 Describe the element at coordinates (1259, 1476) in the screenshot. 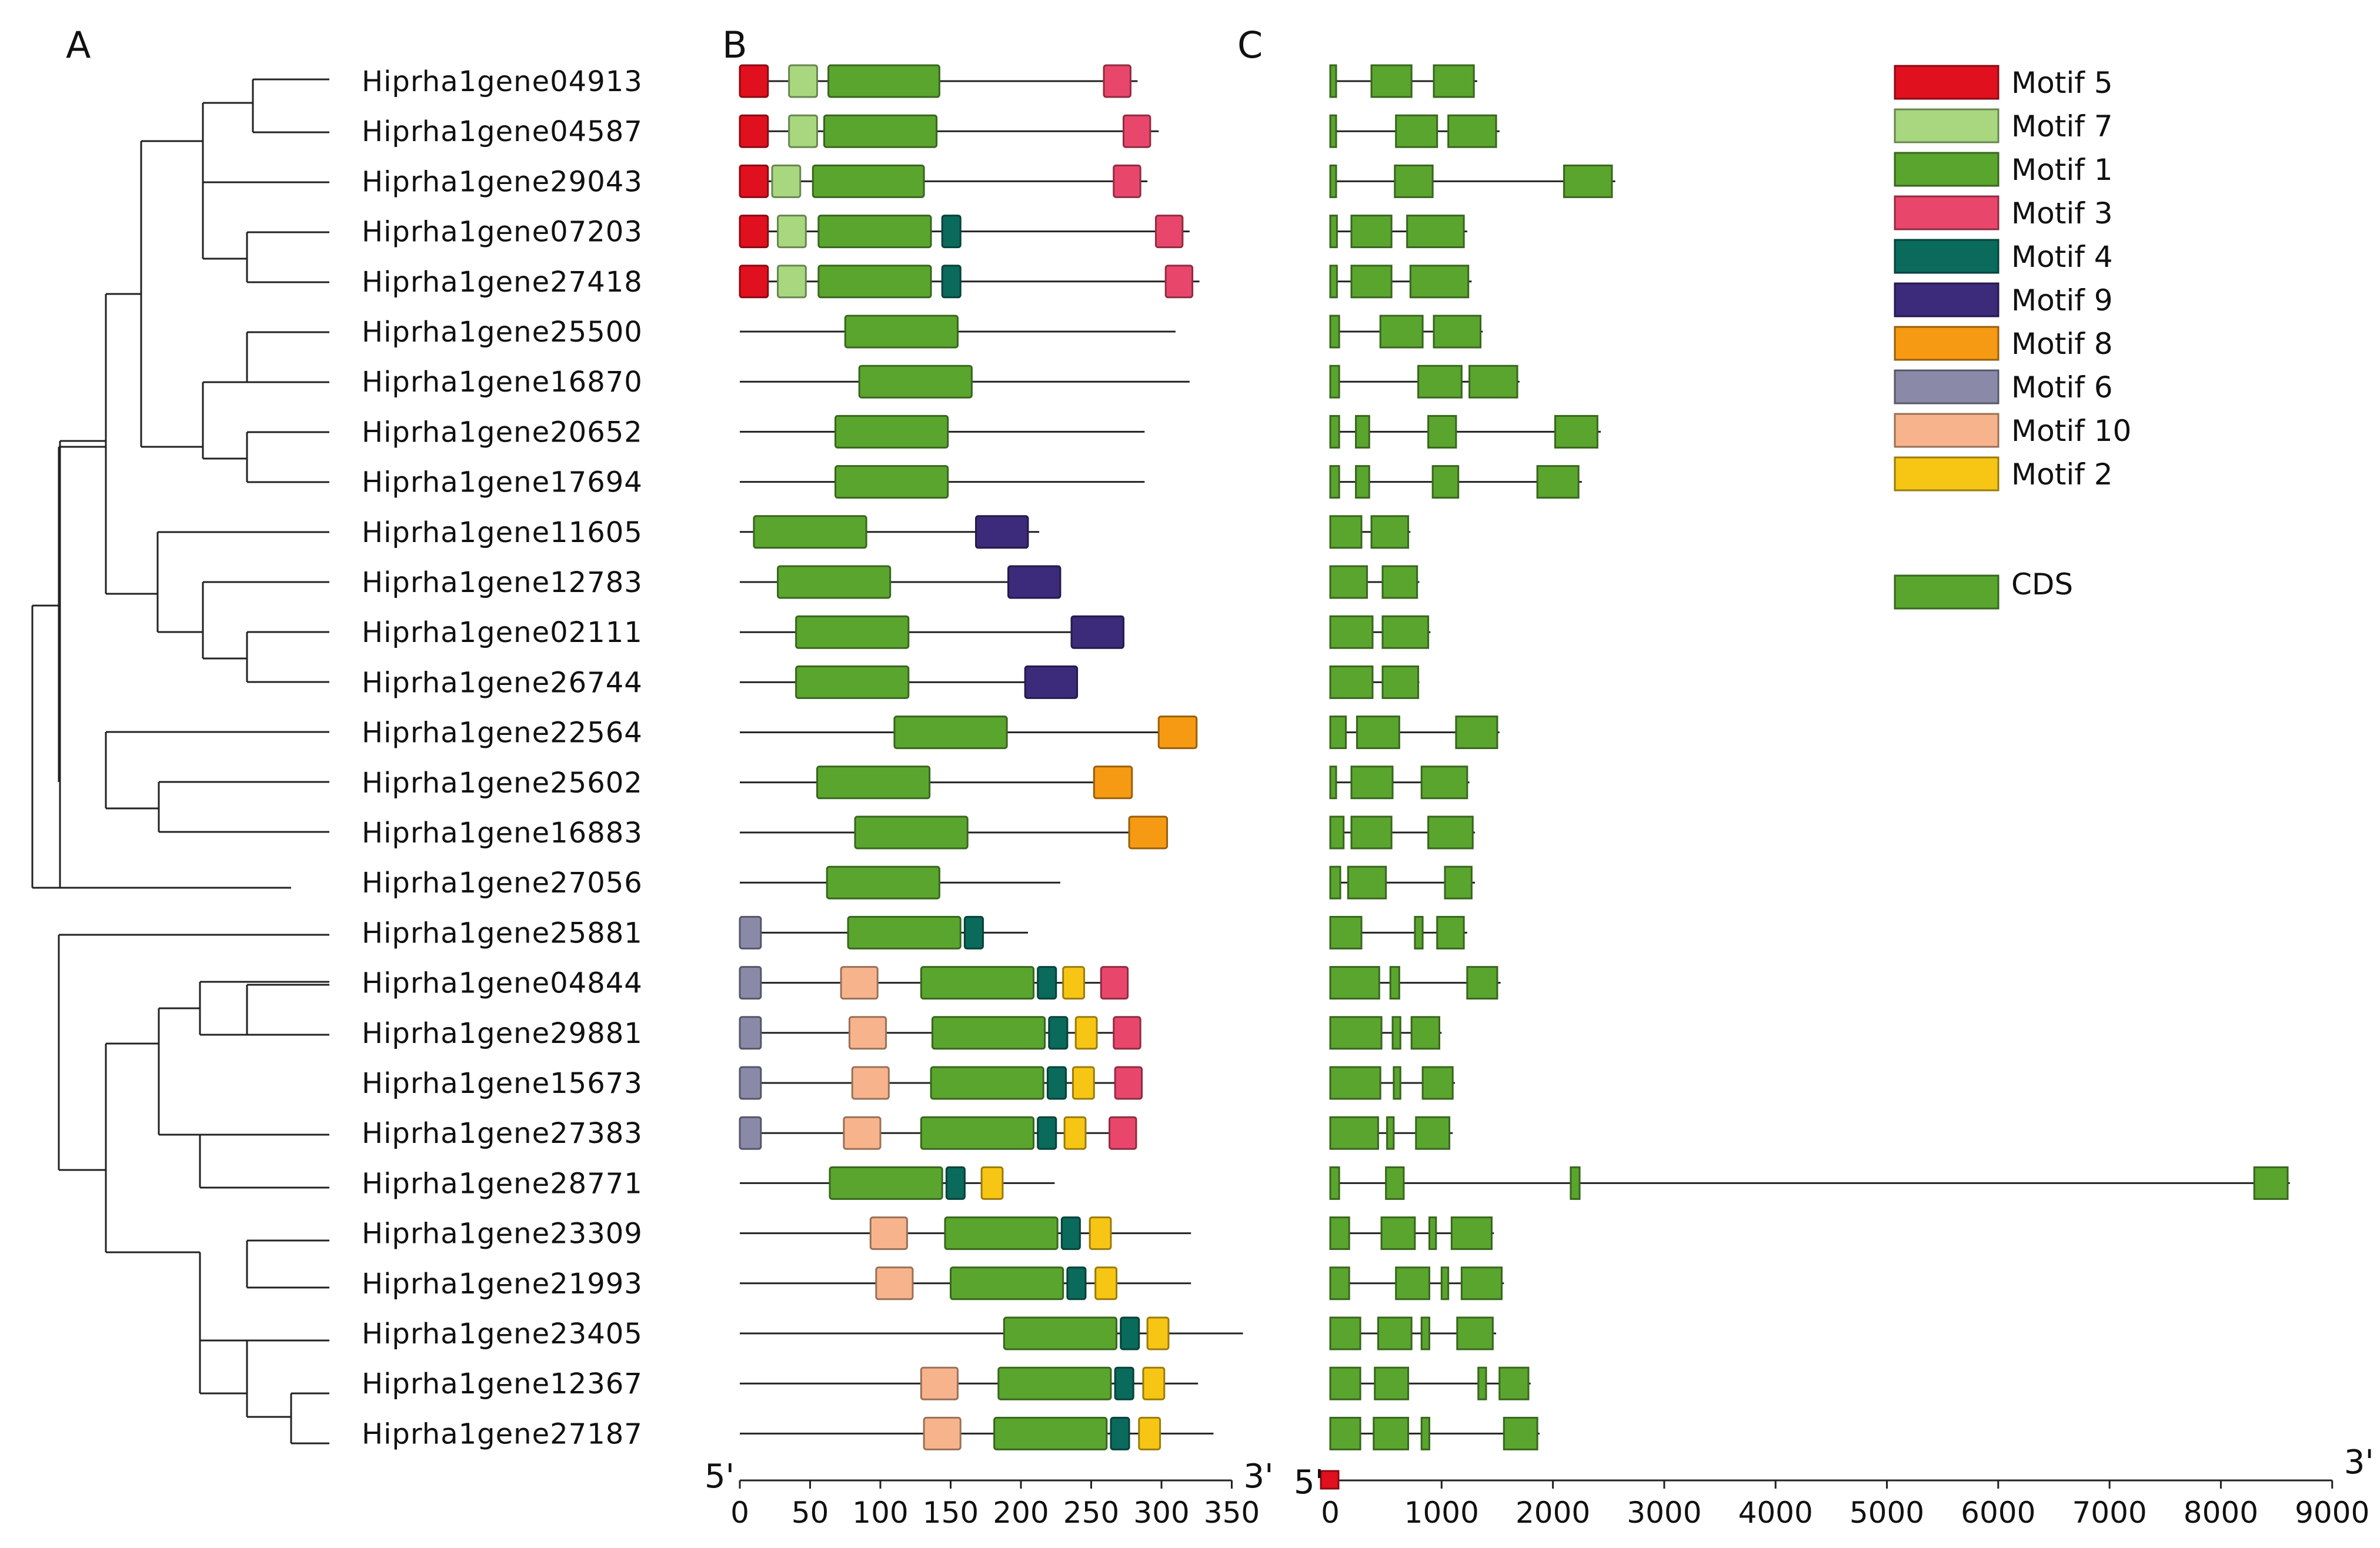

I see `motif-axis-end: 3'` at that location.